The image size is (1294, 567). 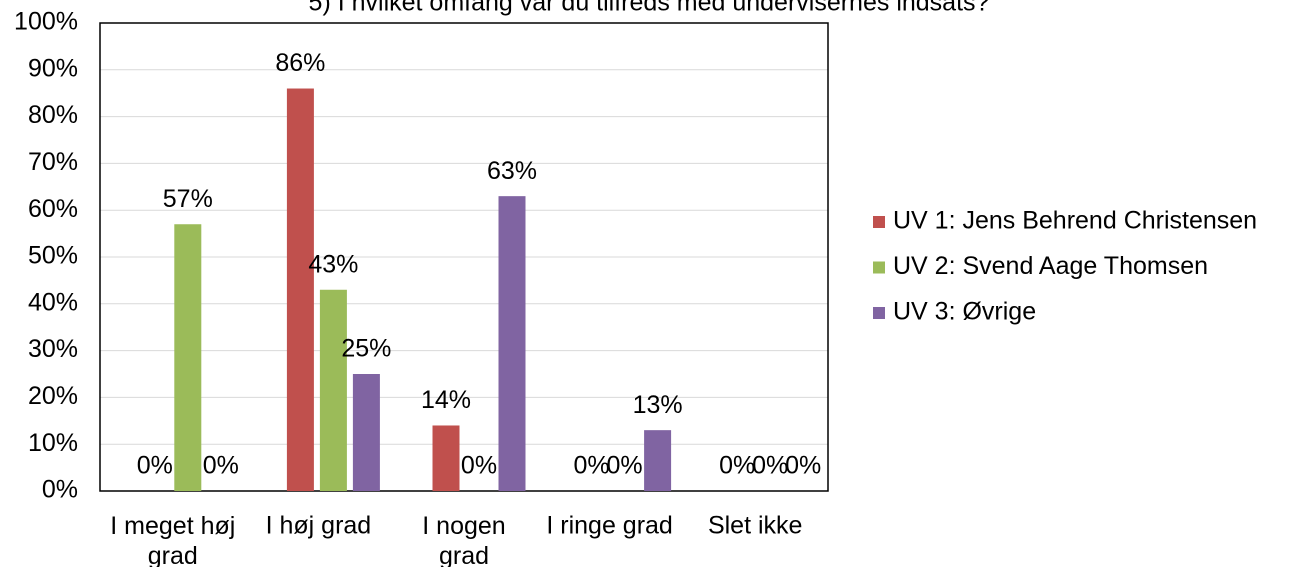 What do you see at coordinates (512, 171) in the screenshot?
I see `data-label: 63%` at bounding box center [512, 171].